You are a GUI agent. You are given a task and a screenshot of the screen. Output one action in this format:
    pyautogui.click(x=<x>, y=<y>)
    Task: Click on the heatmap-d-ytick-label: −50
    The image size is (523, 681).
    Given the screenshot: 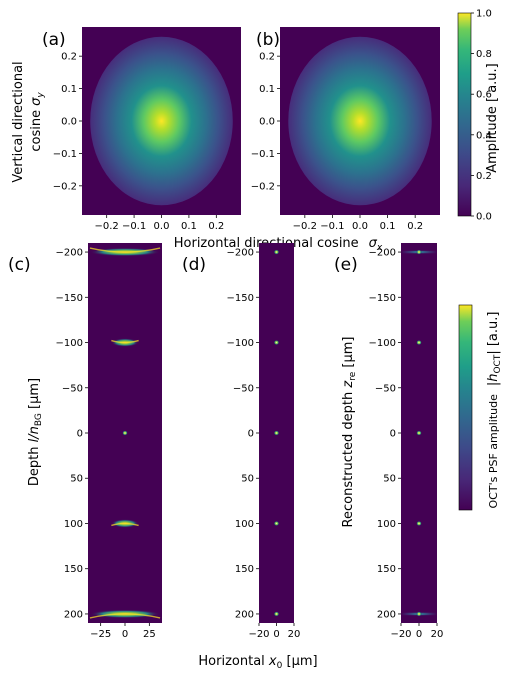 What is the action you would take?
    pyautogui.click(x=243, y=388)
    